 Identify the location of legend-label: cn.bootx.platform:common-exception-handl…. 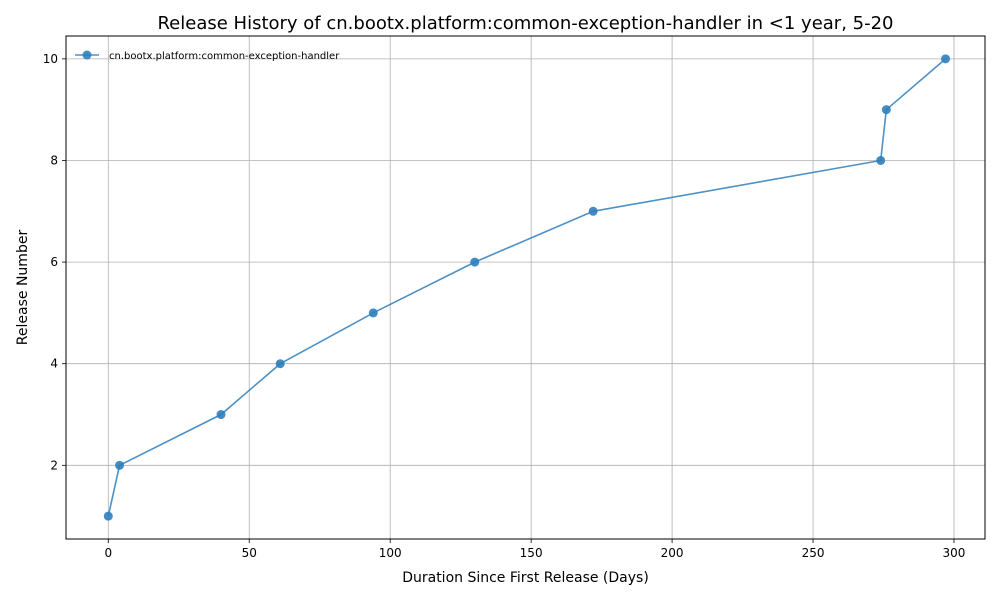
(224, 56).